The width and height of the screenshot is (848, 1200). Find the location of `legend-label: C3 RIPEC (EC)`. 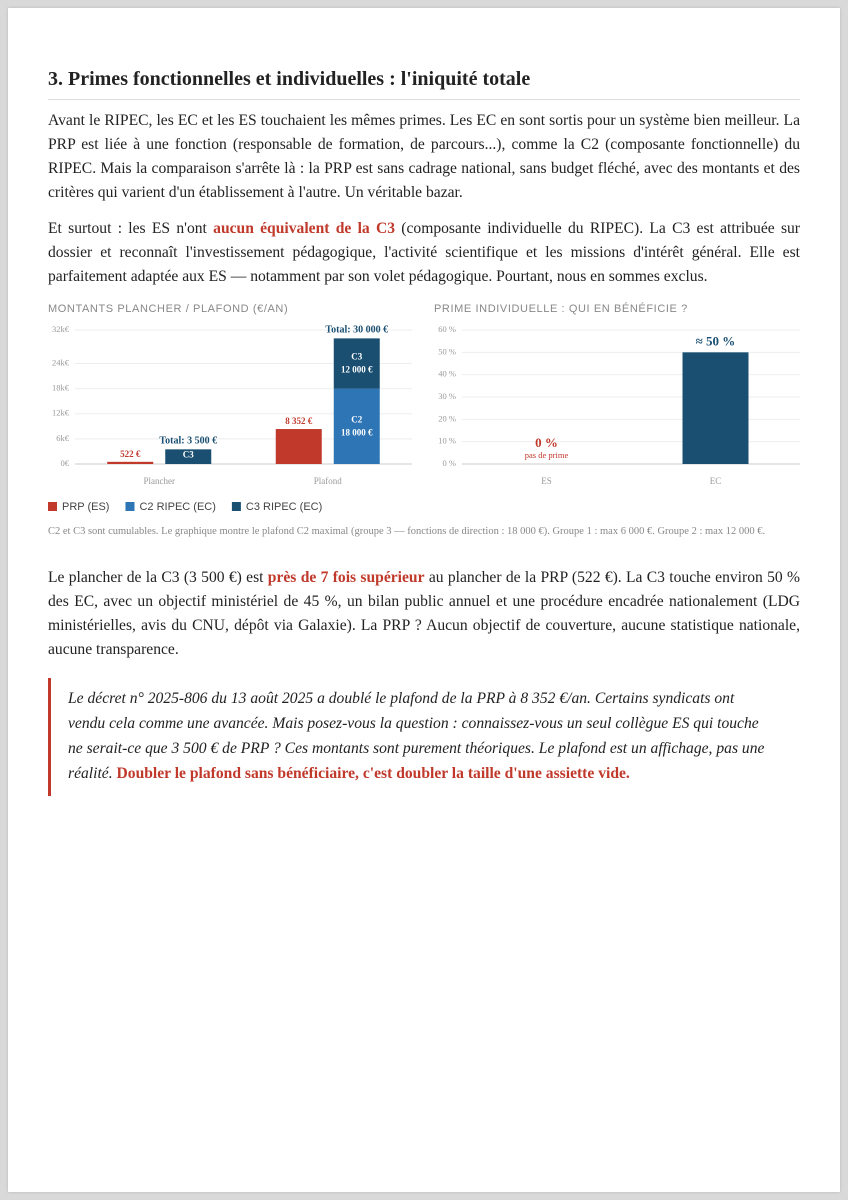

legend-label: C3 RIPEC (EC) is located at coordinates (284, 507).